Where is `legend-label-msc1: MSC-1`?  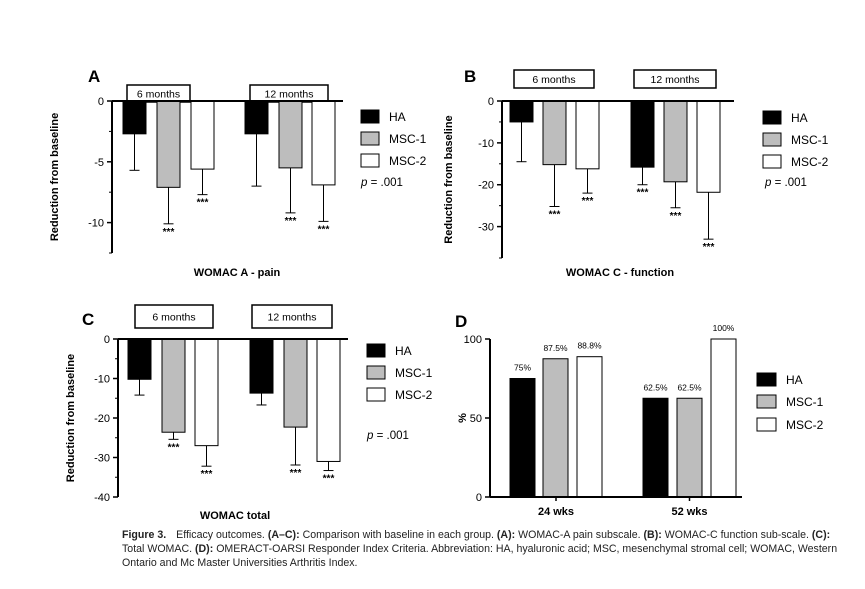
legend-label-msc1: MSC-1 is located at coordinates (414, 373).